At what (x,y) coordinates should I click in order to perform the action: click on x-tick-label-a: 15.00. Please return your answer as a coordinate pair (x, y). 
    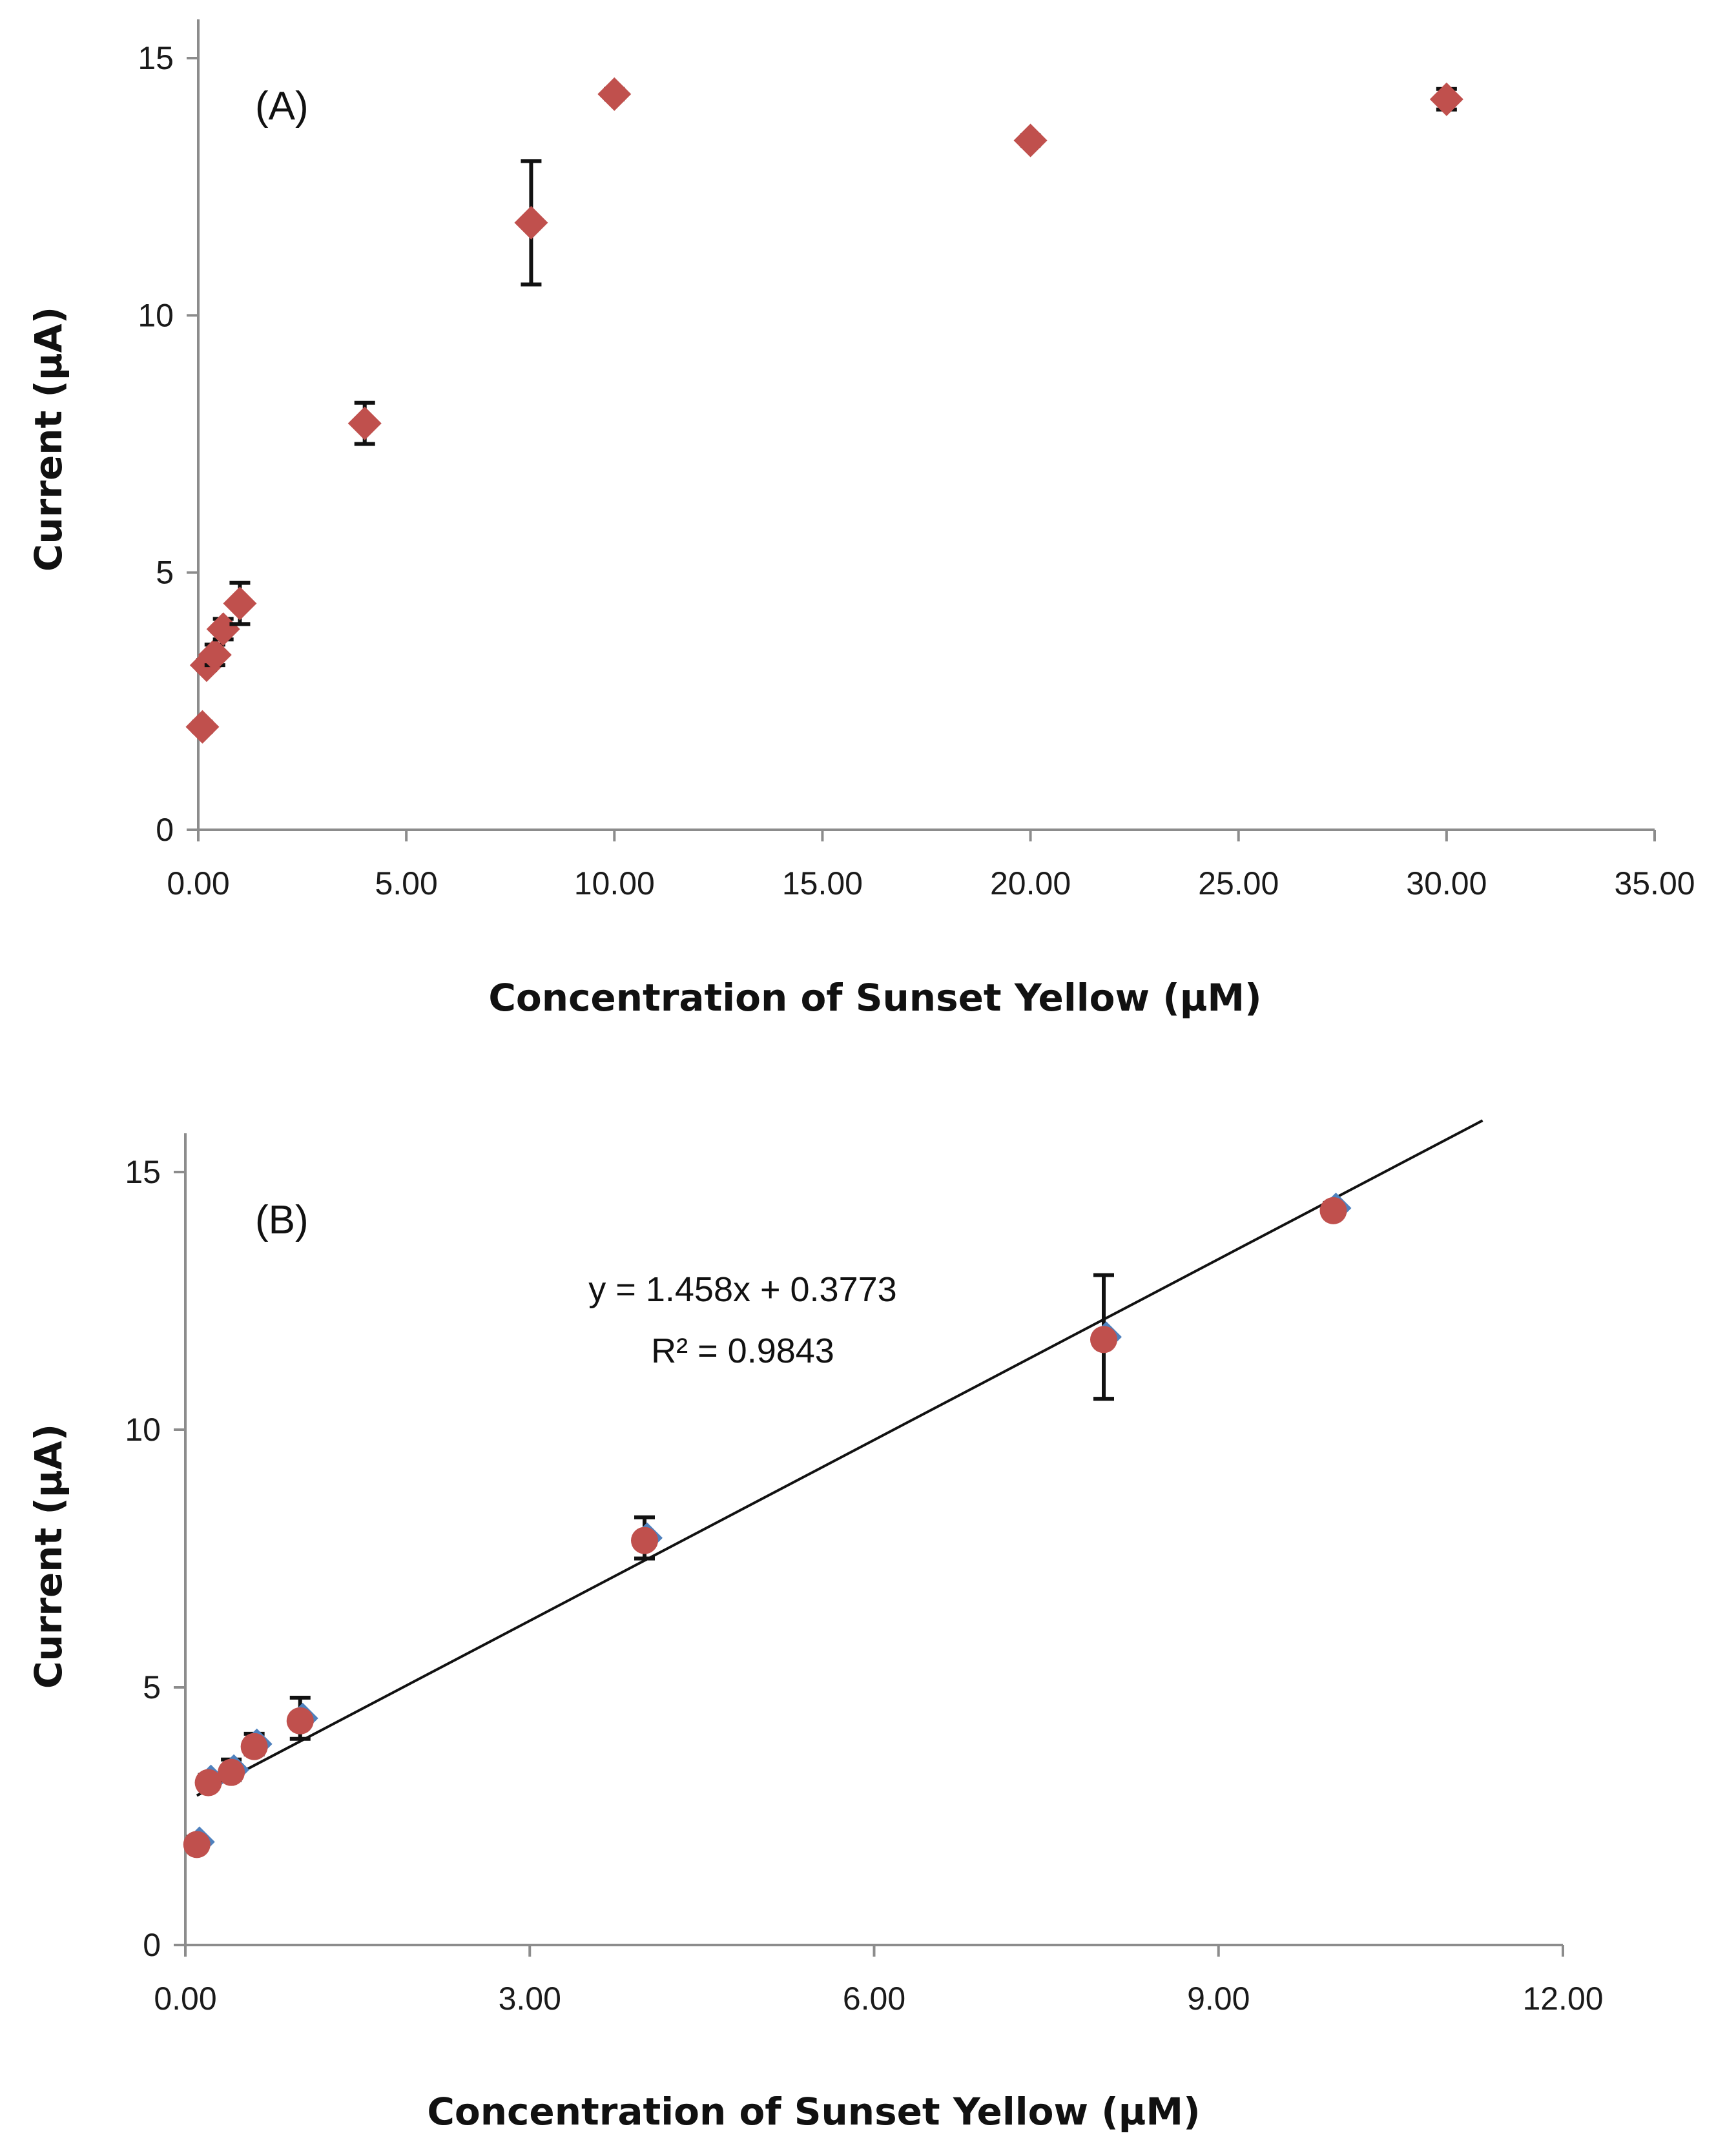
    Looking at the image, I should click on (822, 883).